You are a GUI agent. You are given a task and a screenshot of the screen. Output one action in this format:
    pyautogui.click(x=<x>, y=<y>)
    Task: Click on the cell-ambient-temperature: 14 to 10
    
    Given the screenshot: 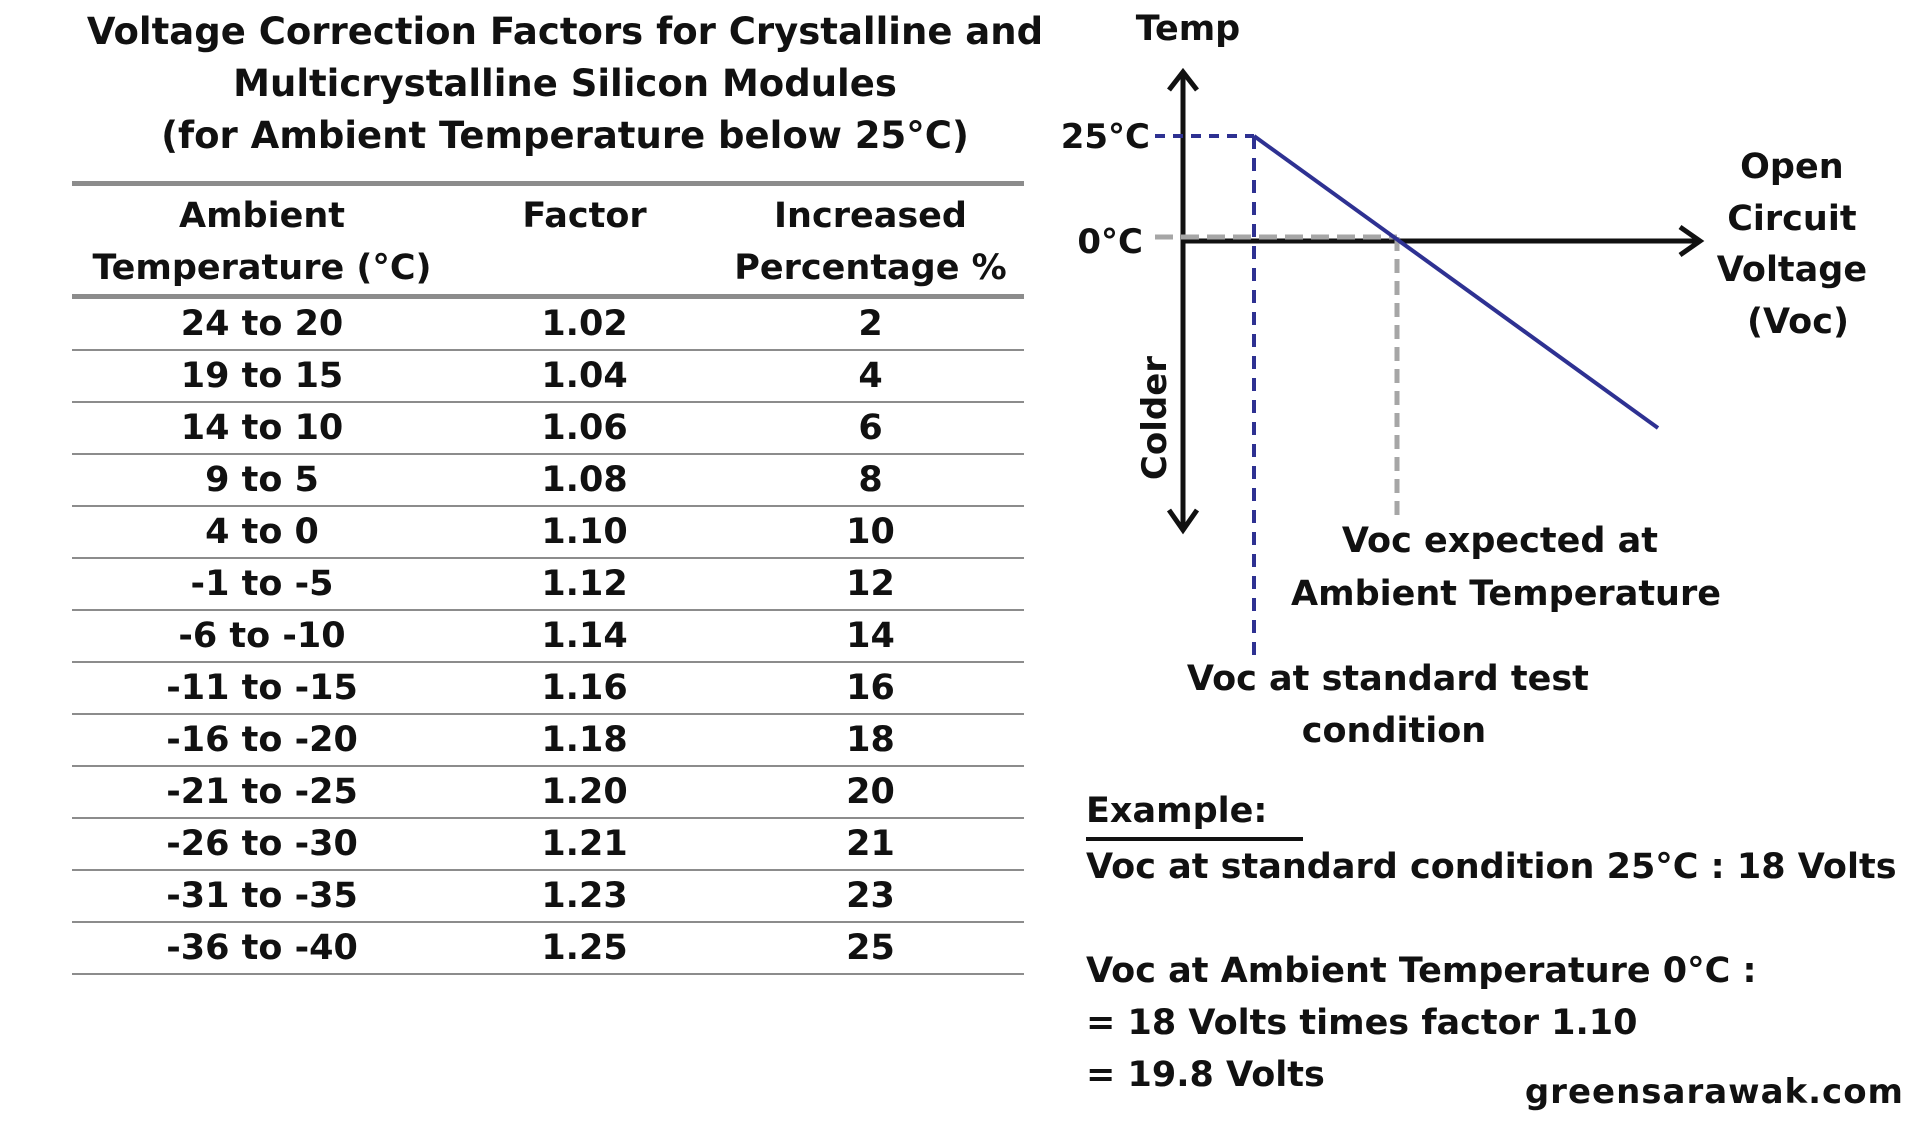 What is the action you would take?
    pyautogui.click(x=262, y=428)
    